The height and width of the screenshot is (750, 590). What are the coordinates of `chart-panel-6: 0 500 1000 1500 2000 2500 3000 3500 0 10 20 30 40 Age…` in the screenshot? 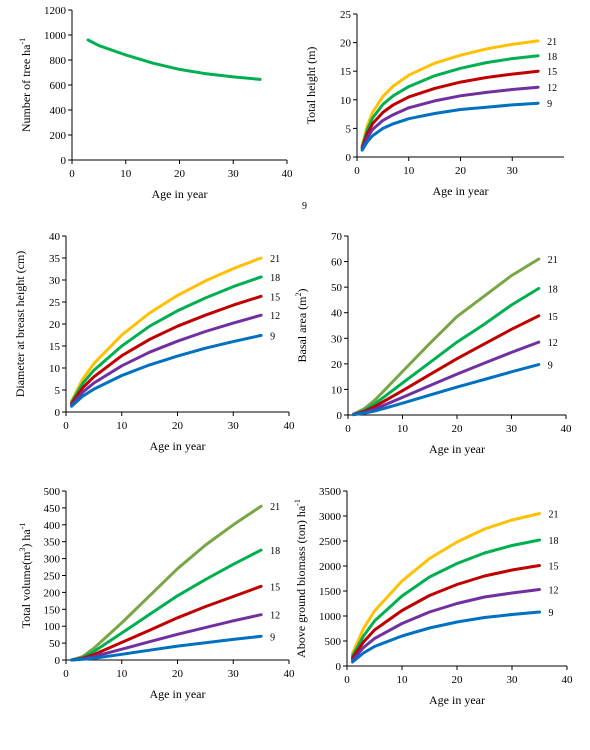 It's located at (433, 596).